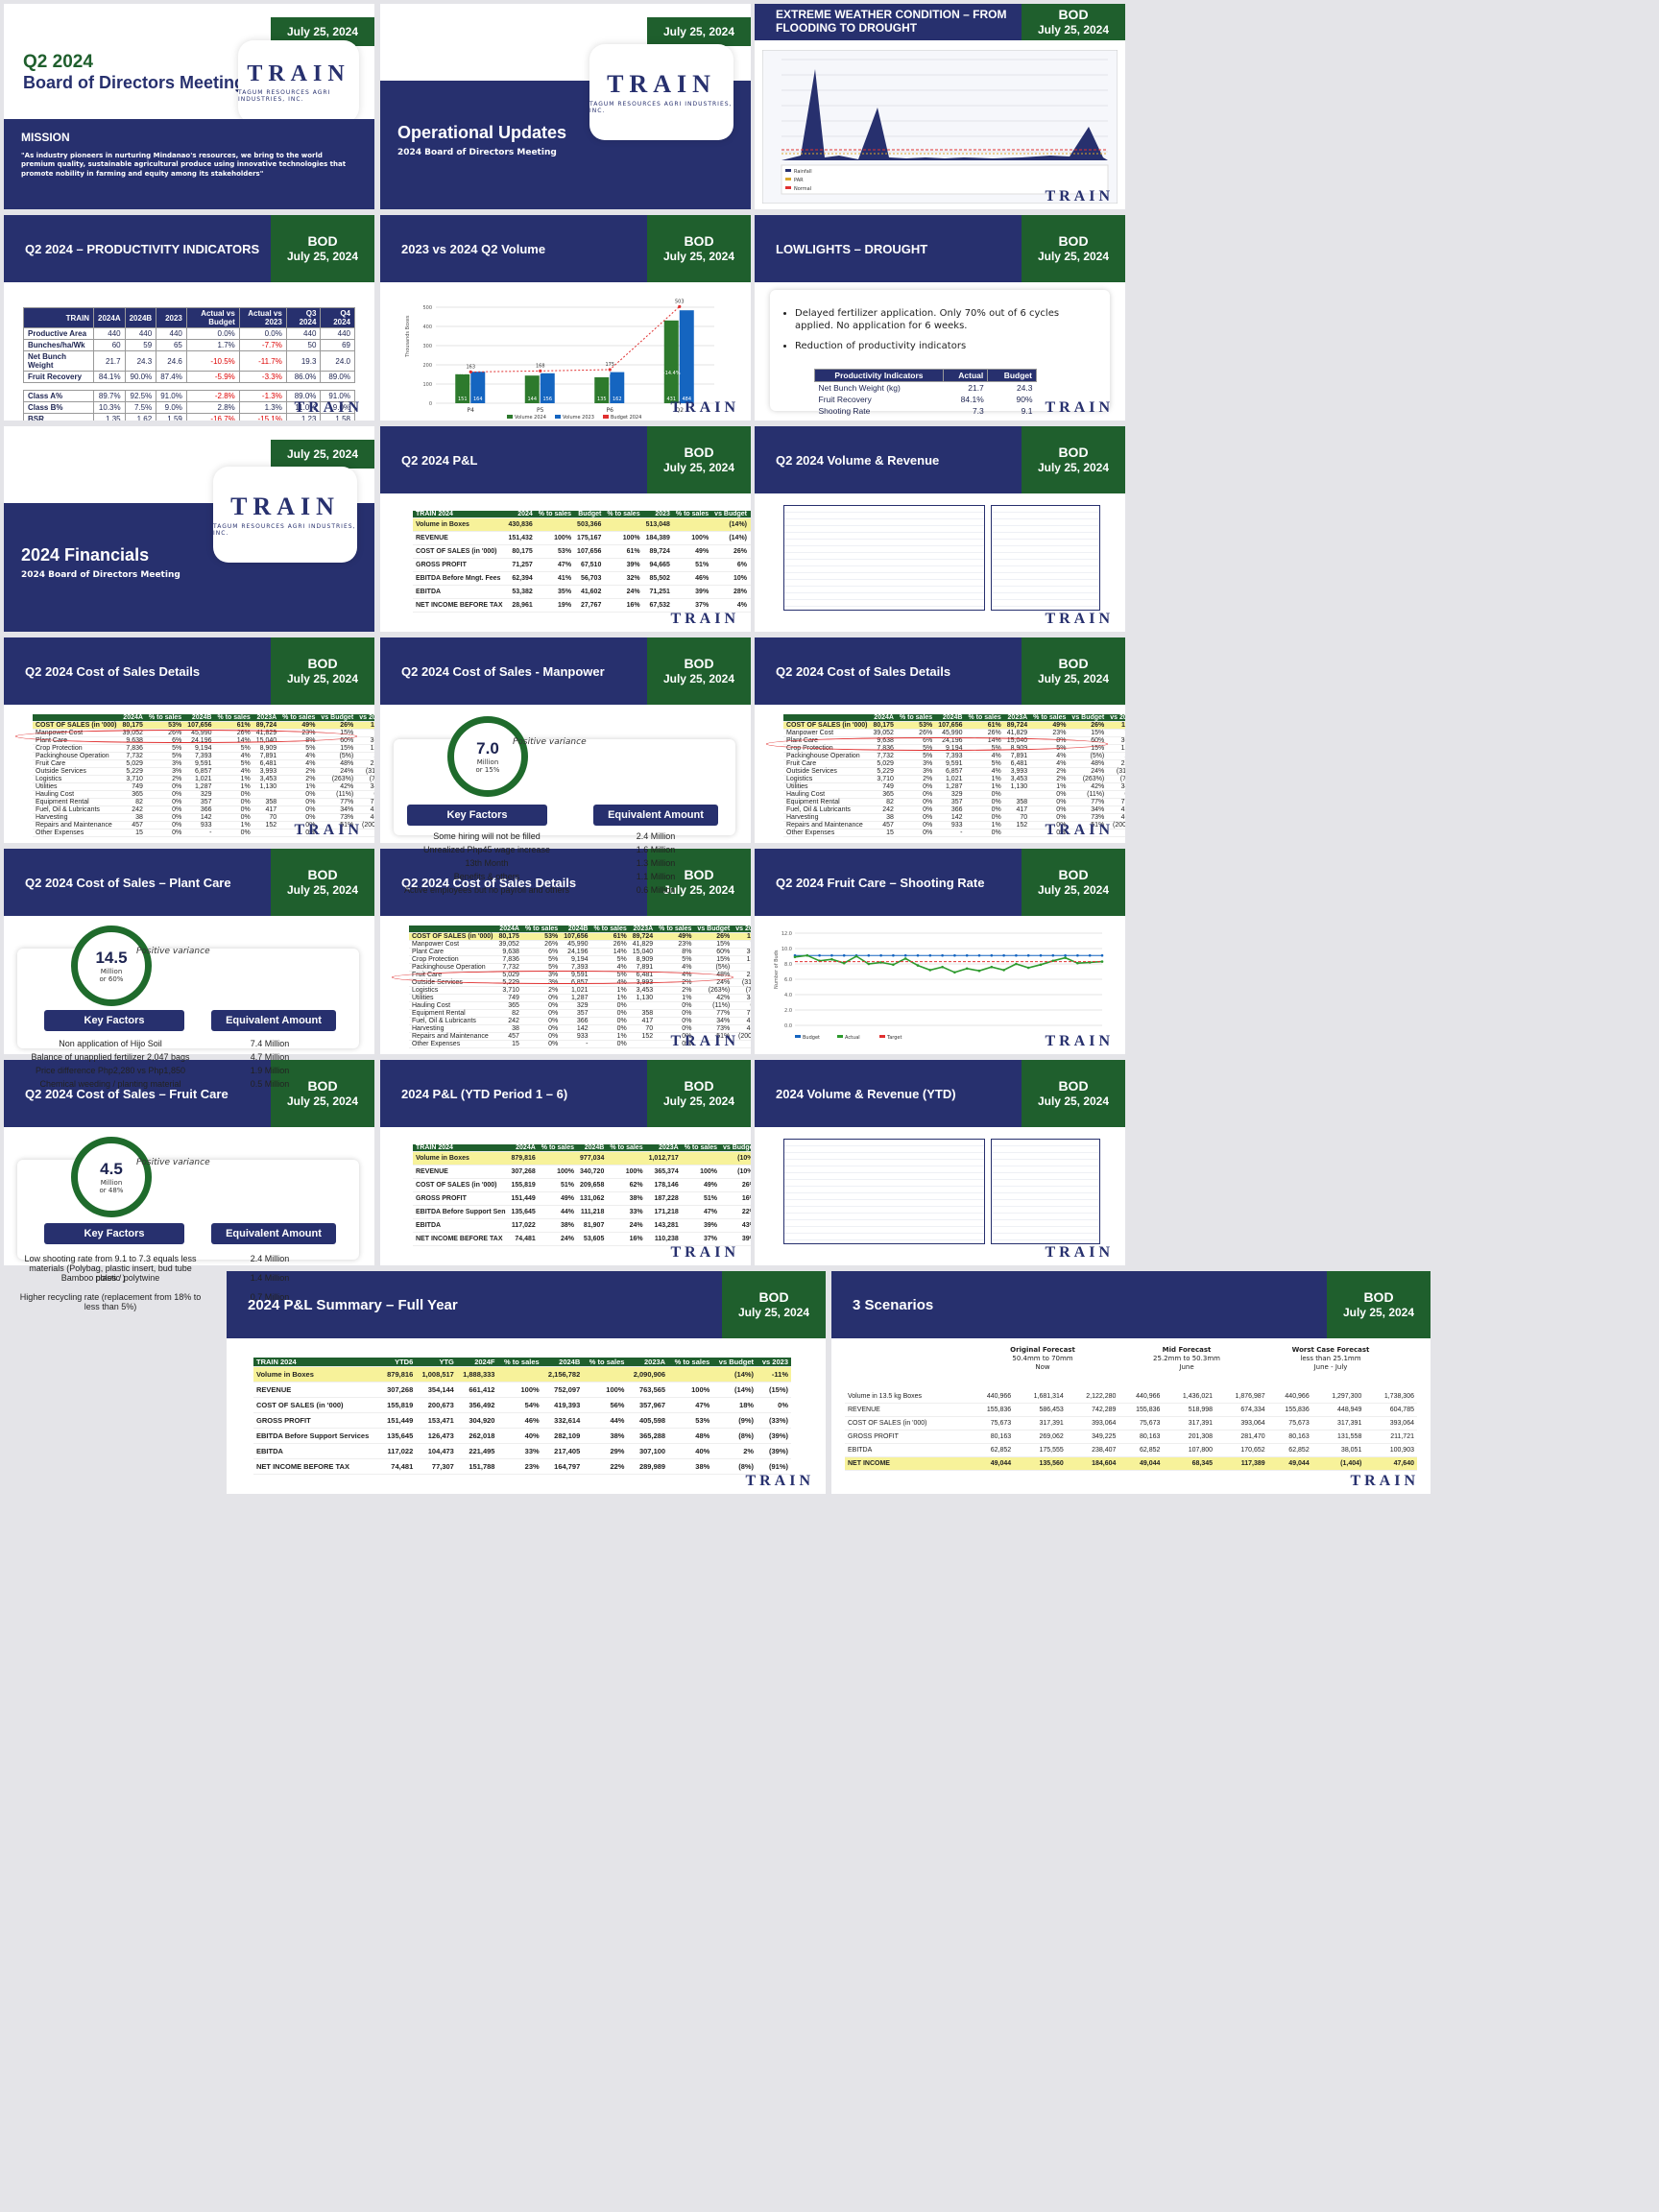 The image size is (1659, 2212). Describe the element at coordinates (672, 374) in the screenshot. I see `variance-annotation: -14.4%` at that location.